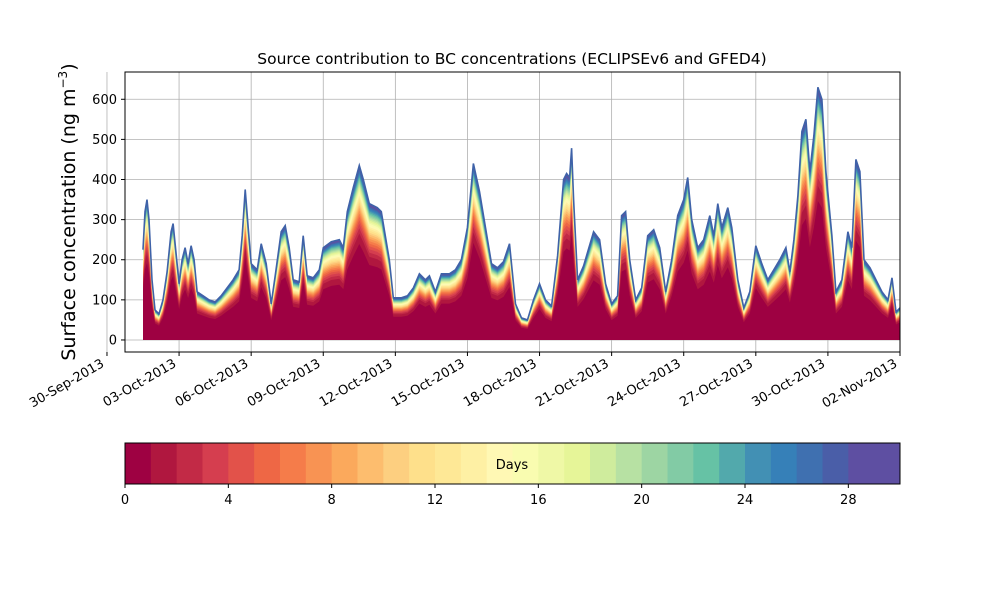 The width and height of the screenshot is (1000, 604). What do you see at coordinates (140, 383) in the screenshot?
I see `x-tick-label: 03-Oct-2013` at bounding box center [140, 383].